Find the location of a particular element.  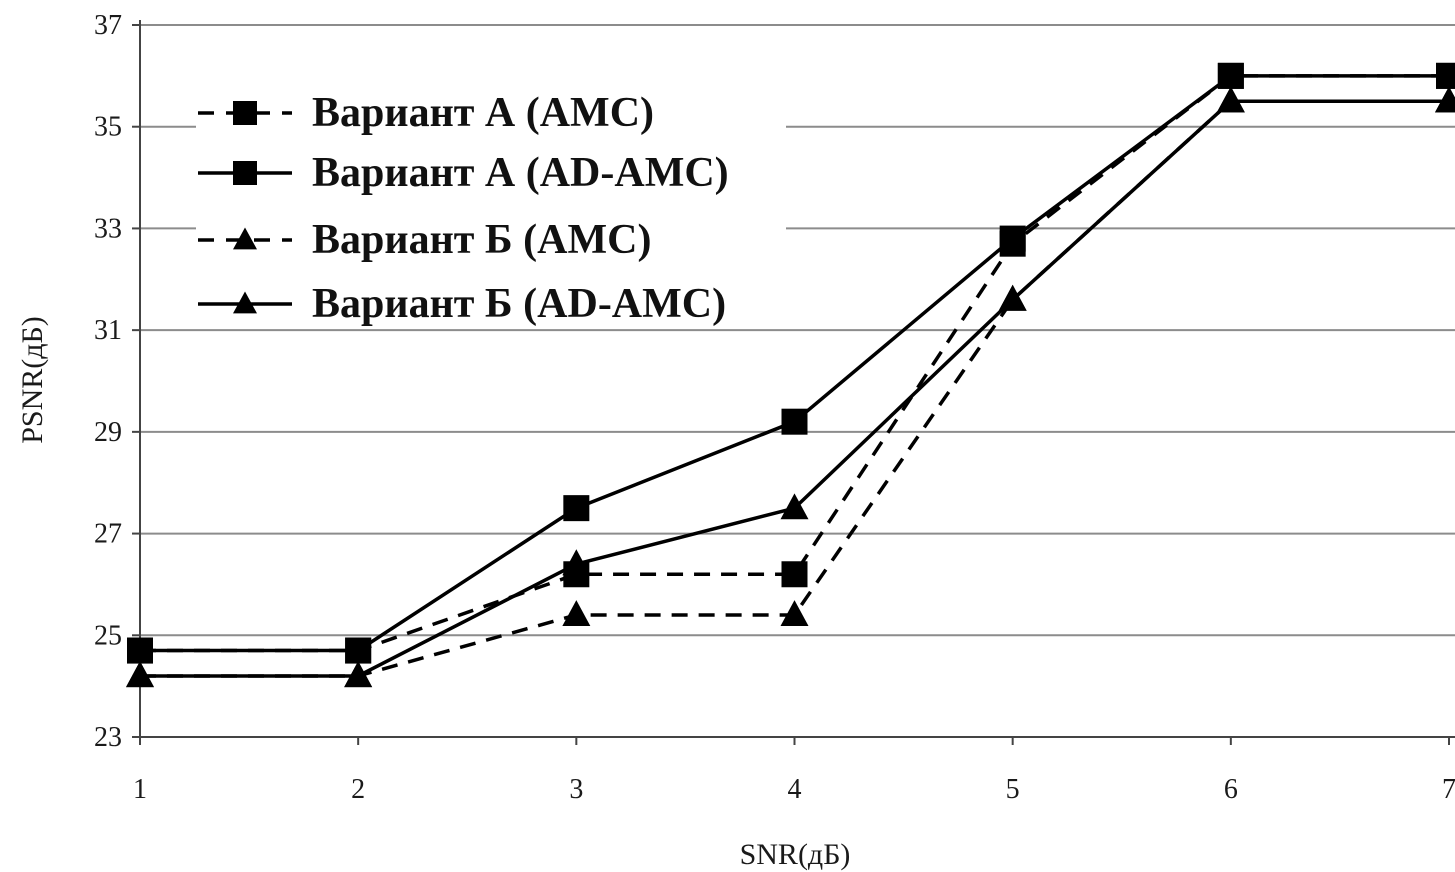

legend-entry: Вариант Б (AMC) is located at coordinates (491, 235).